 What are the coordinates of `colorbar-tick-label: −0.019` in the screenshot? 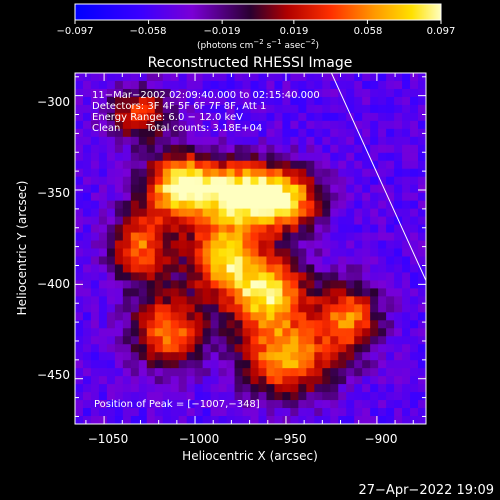 It's located at (221, 31).